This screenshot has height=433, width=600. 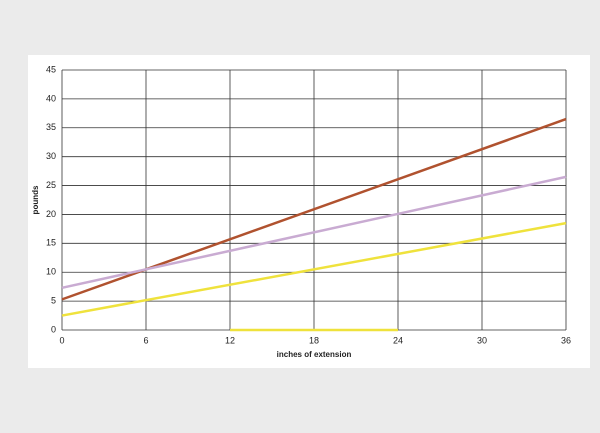 I want to click on y-axis-title: pounds, so click(x=35, y=199).